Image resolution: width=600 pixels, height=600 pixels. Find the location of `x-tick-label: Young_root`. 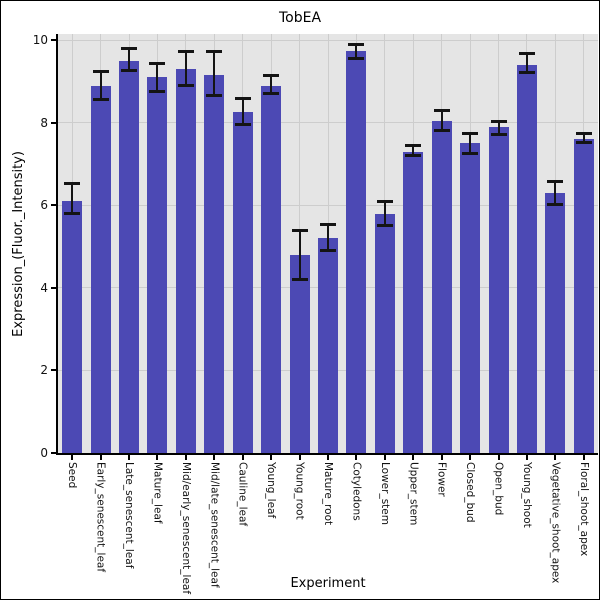

x-tick-label: Young_root is located at coordinates (299, 491).